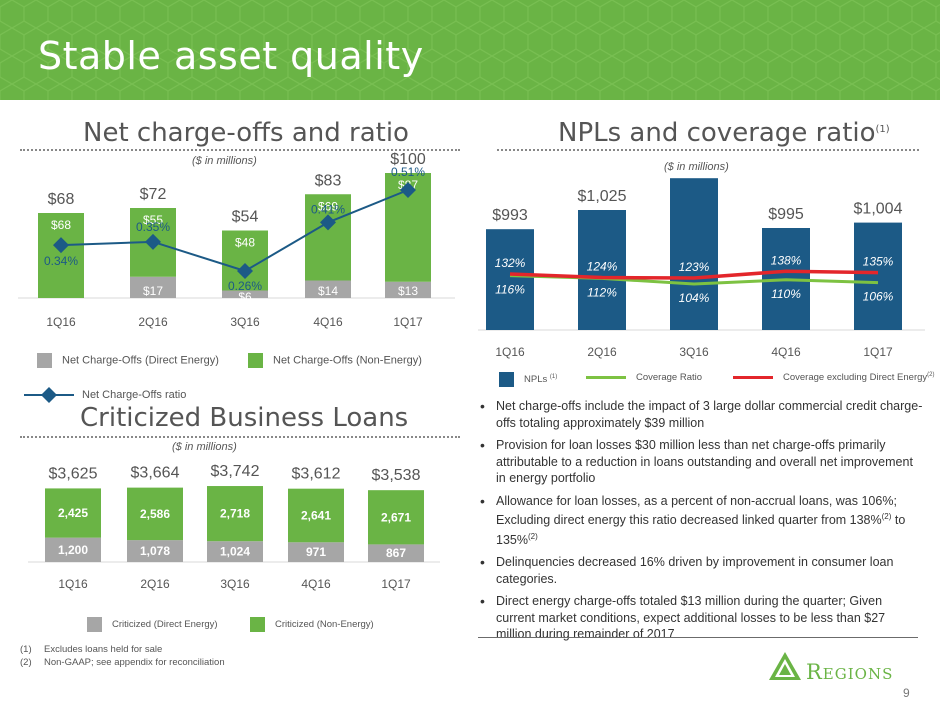 The height and width of the screenshot is (705, 940). Describe the element at coordinates (694, 267) in the screenshot. I see `coverage-ex-energy-label: 123%` at that location.